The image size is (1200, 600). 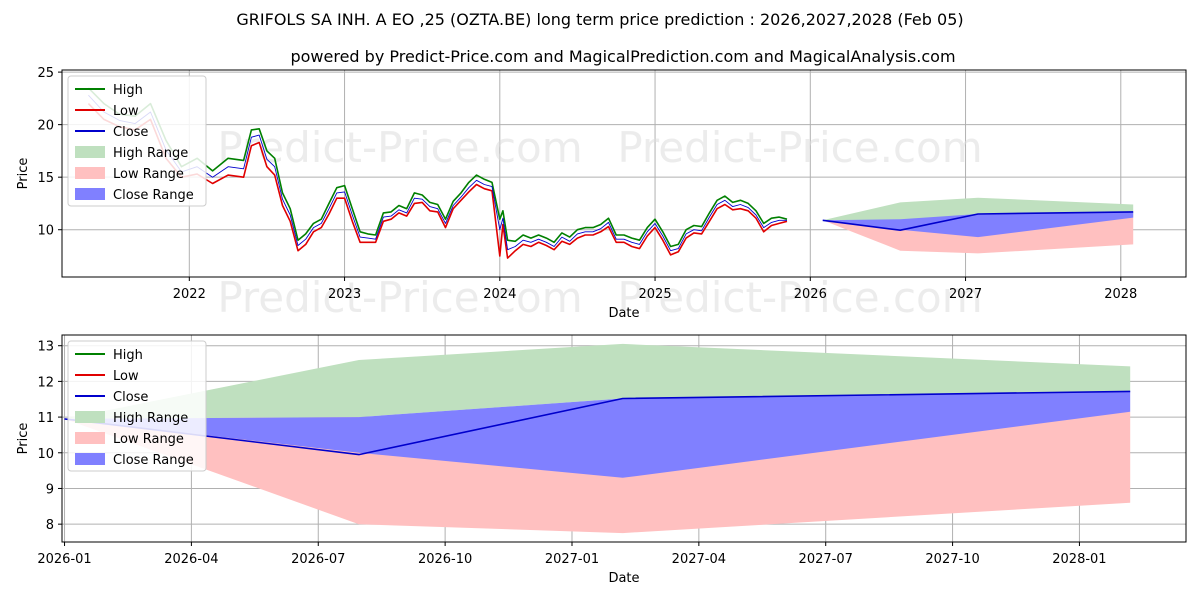 What do you see at coordinates (445, 559) in the screenshot?
I see `x-tick-label: 2026-10` at bounding box center [445, 559].